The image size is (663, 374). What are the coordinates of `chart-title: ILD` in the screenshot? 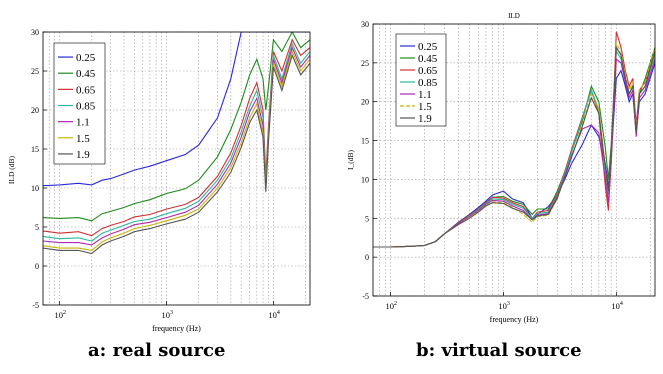 It's located at (514, 16).